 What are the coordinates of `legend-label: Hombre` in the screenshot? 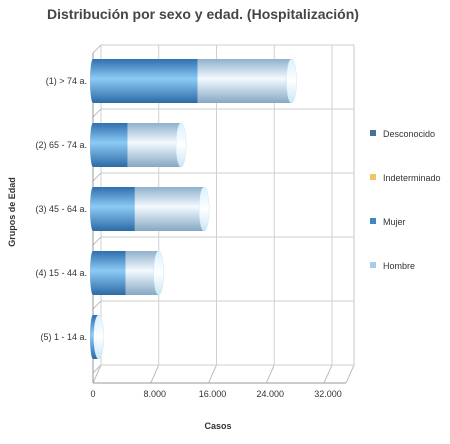 It's located at (399, 266).